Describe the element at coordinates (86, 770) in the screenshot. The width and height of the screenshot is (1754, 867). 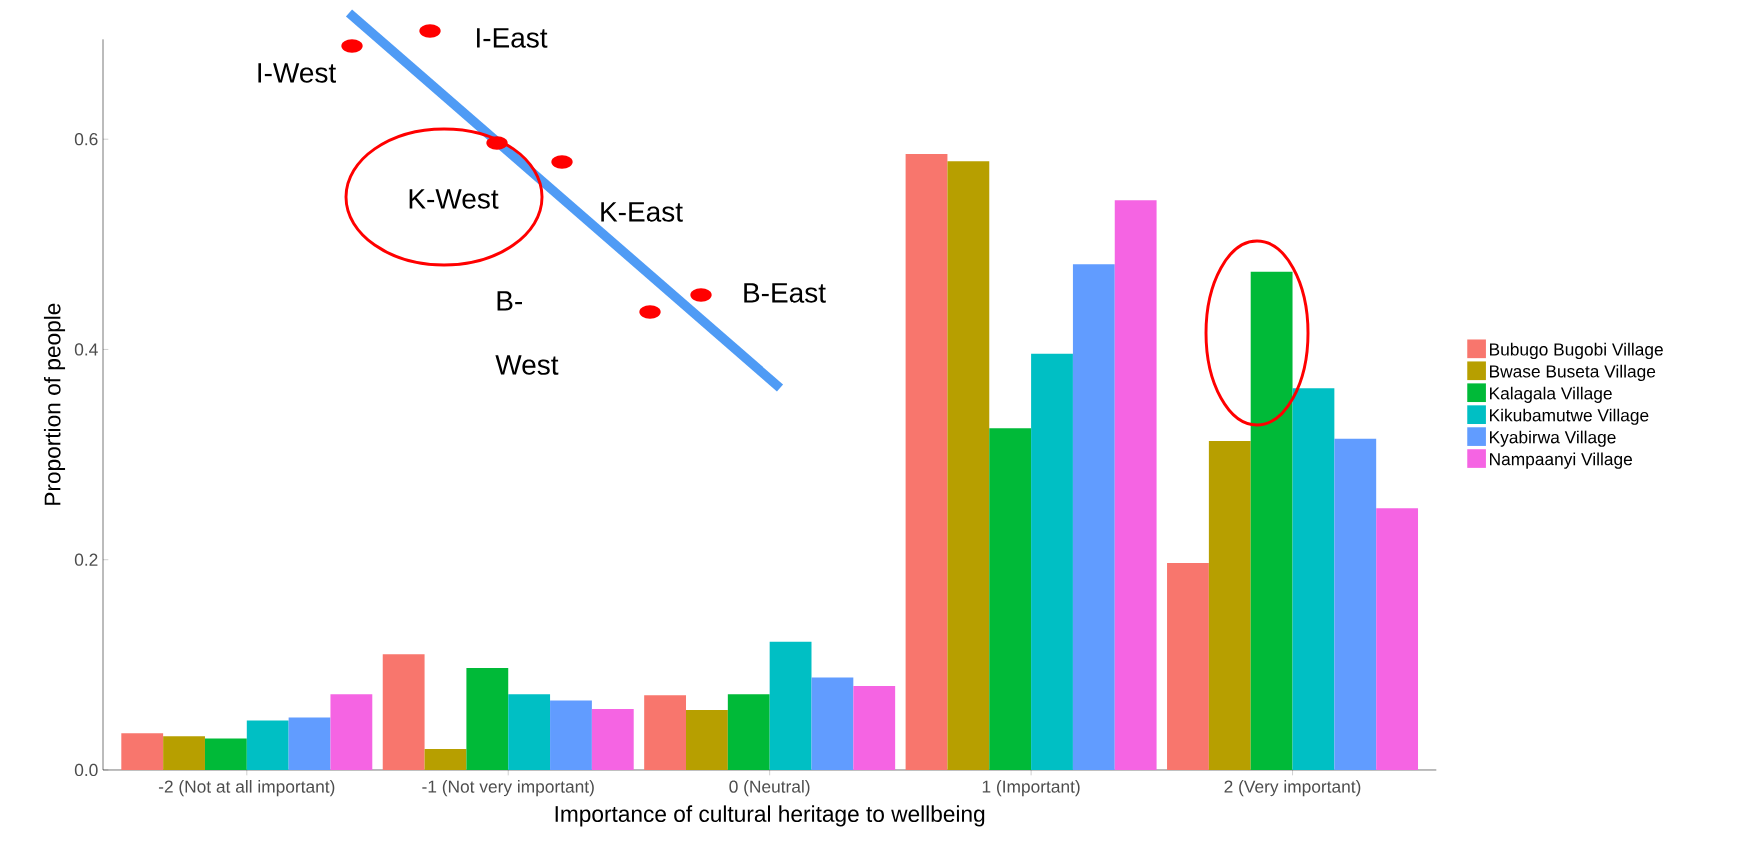
I see `y-tick-label: 0.0` at that location.